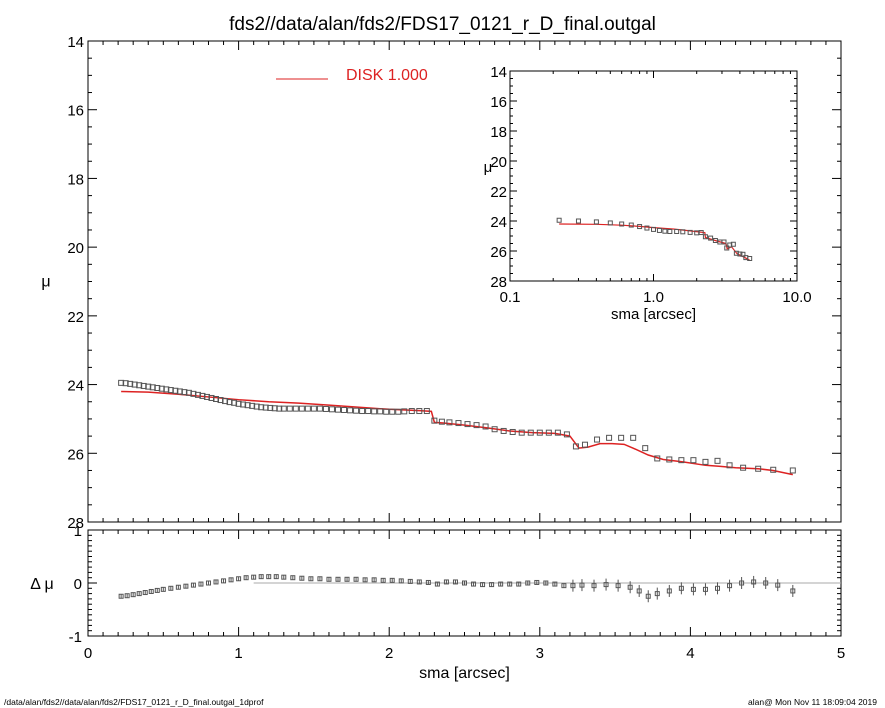 Image resolution: width=885 pixels, height=708 pixels. Describe the element at coordinates (41, 584) in the screenshot. I see `residual-ylabel: Δ μ` at that location.